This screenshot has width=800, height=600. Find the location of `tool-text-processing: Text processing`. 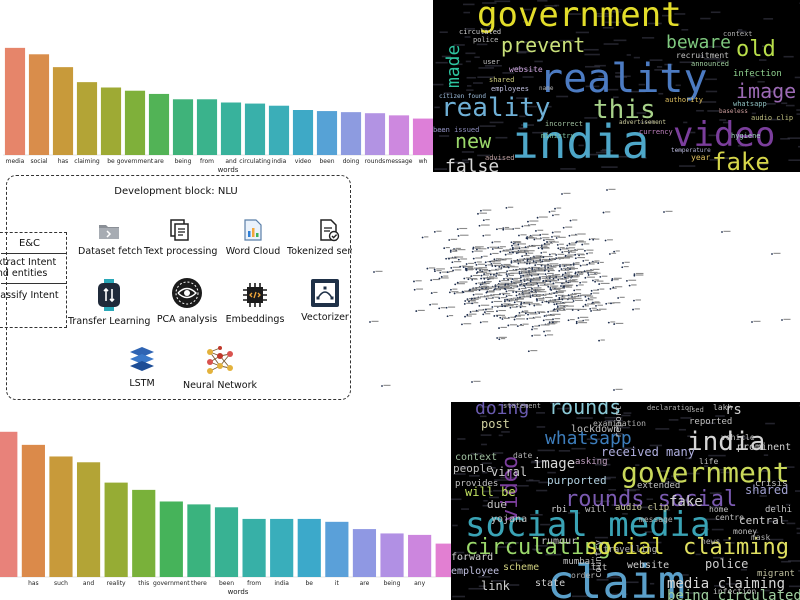

tool-text-processing: Text processing is located at coordinates (180, 237).